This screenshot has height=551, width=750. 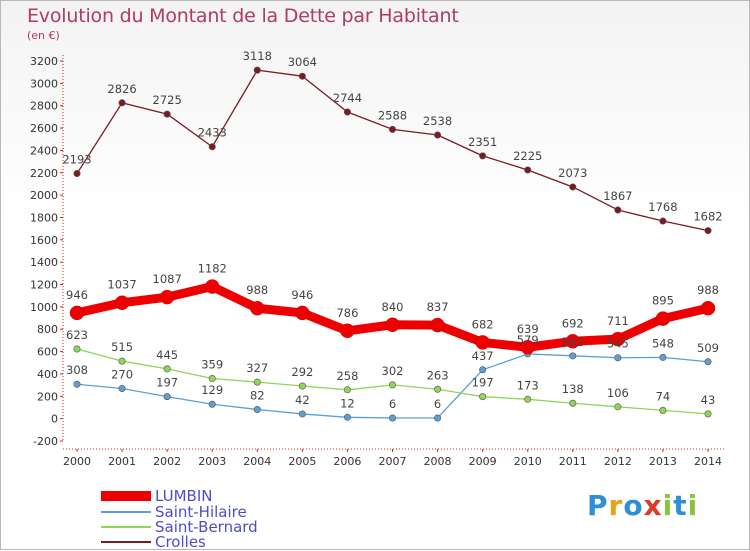 What do you see at coordinates (167, 355) in the screenshot?
I see `data-label: 445` at bounding box center [167, 355].